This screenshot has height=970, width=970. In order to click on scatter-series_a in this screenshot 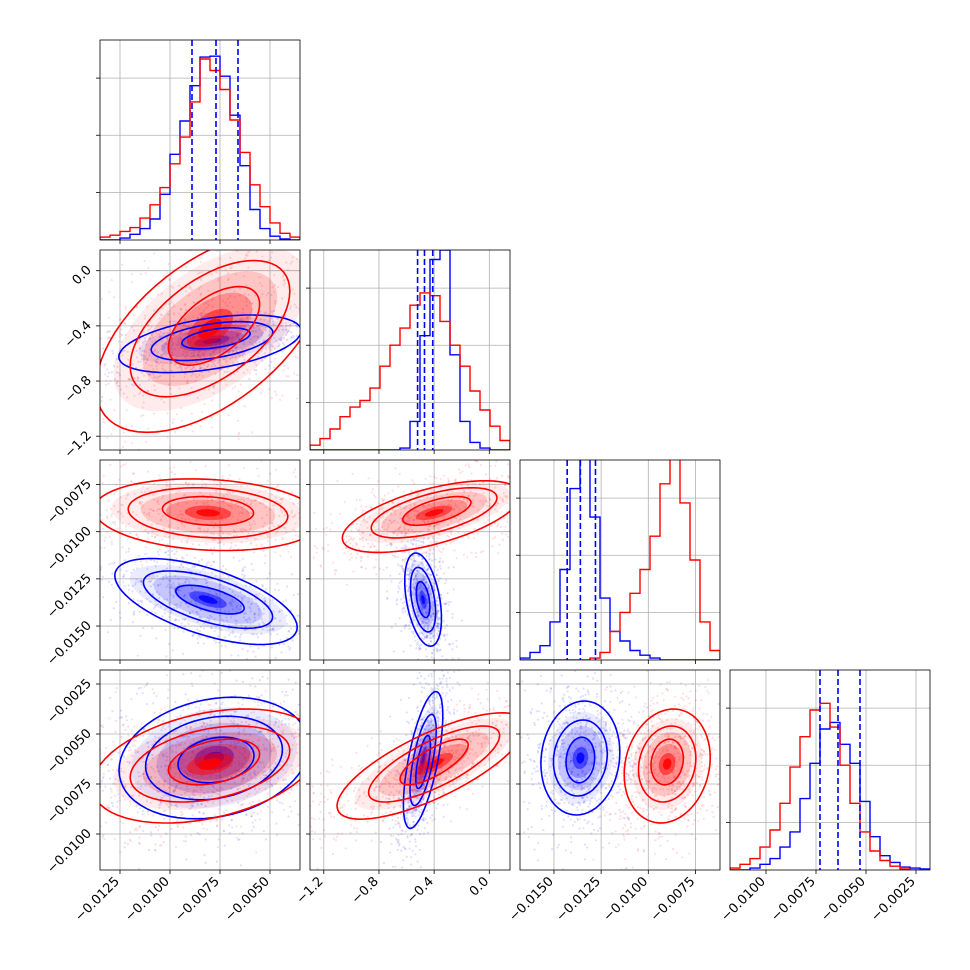, I will do `click(244, 600)`.